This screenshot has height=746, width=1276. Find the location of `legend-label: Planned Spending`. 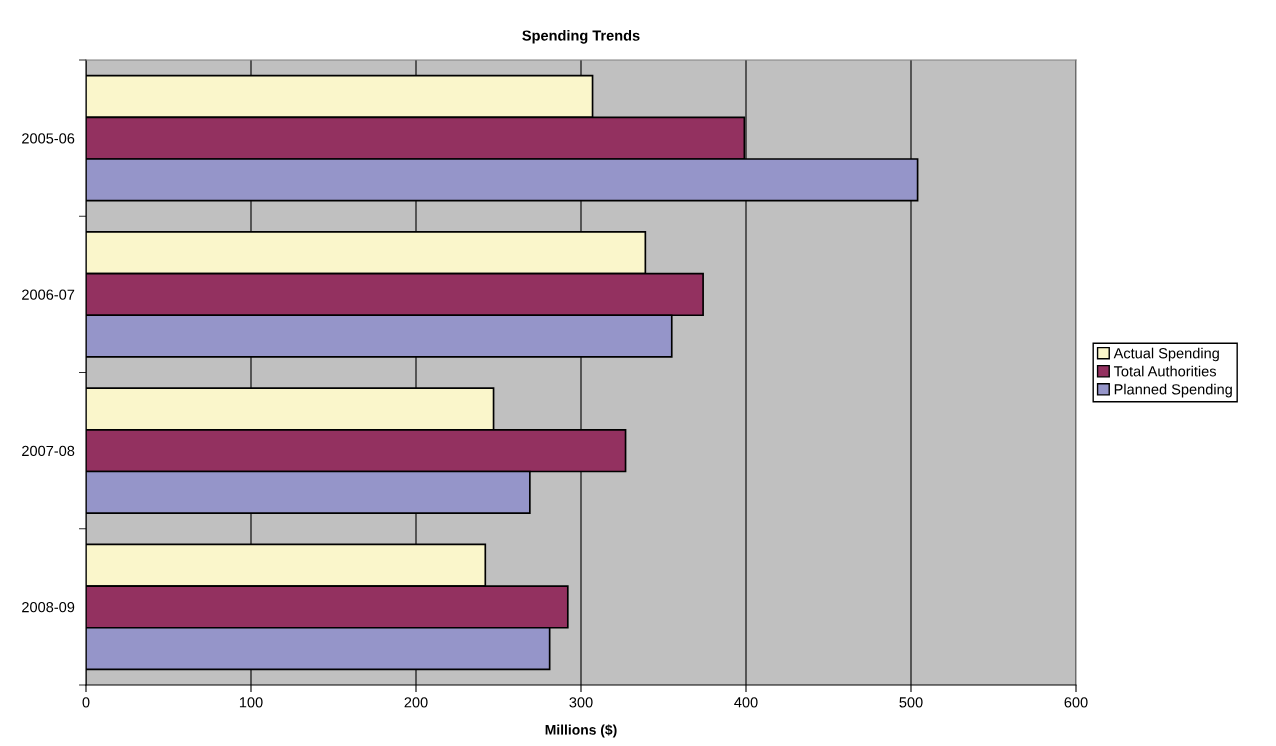

legend-label: Planned Spending is located at coordinates (1173, 390).